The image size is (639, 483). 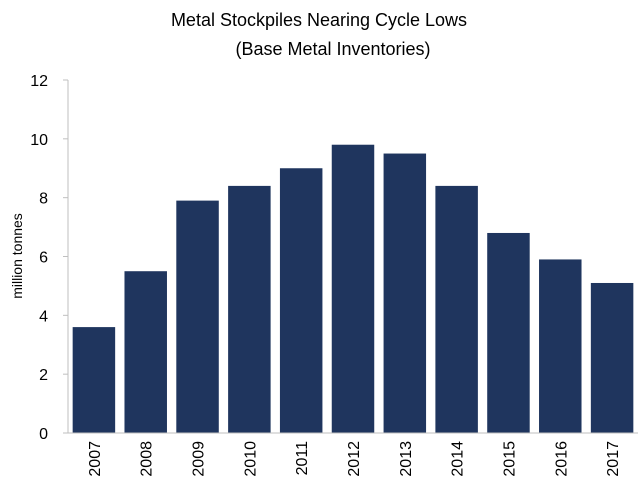 I want to click on x-tick-label: 2015, so click(x=509, y=459).